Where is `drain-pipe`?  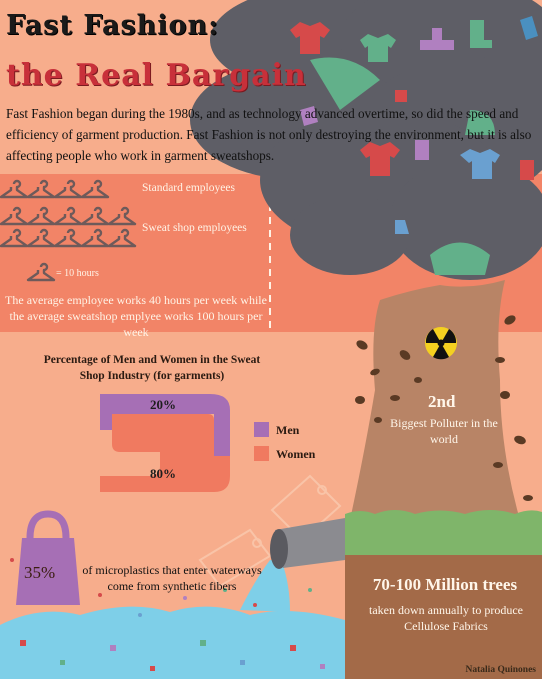 drain-pipe is located at coordinates (307, 543).